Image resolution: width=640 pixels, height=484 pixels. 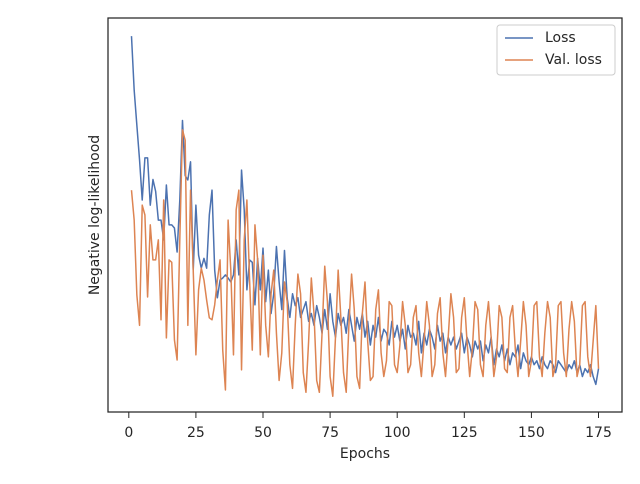 I want to click on x-tick-label: 75, so click(x=330, y=433).